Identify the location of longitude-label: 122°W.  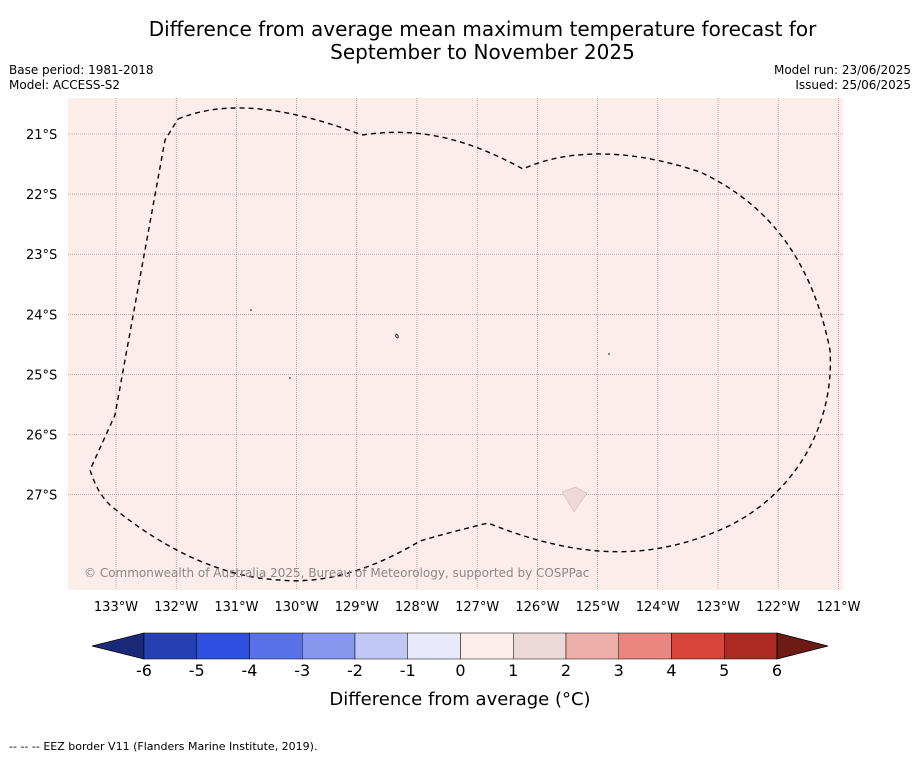
(778, 607).